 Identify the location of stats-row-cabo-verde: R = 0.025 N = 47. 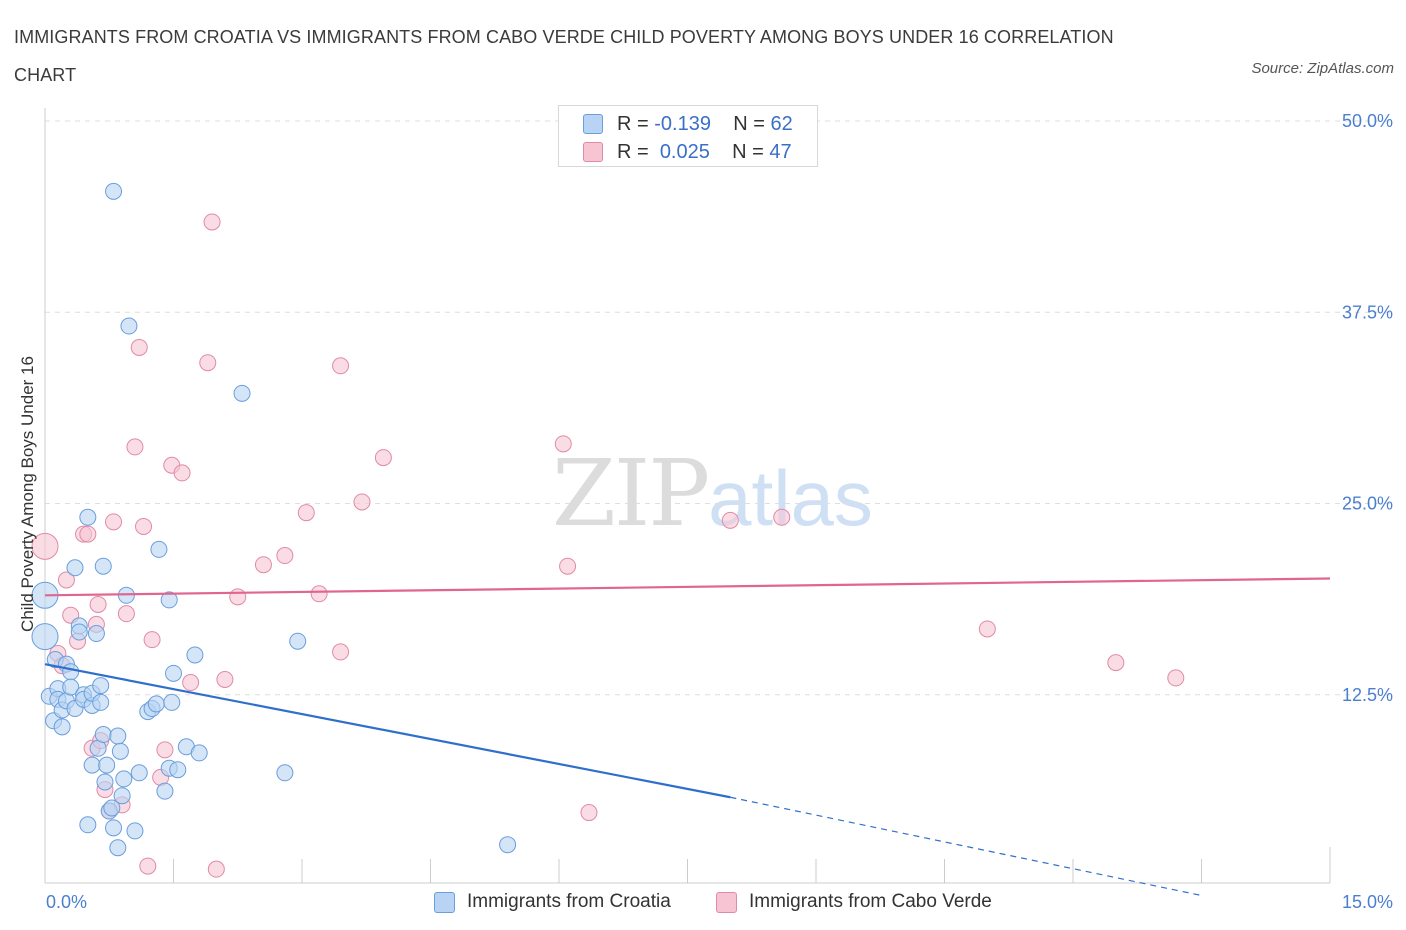
(687, 152).